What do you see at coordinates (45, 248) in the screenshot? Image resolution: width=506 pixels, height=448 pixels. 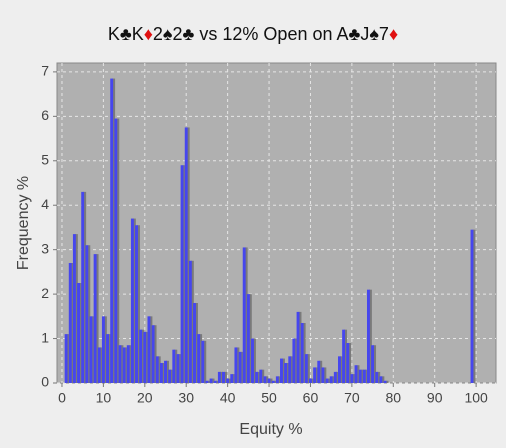 I see `y-tick-label: 3` at bounding box center [45, 248].